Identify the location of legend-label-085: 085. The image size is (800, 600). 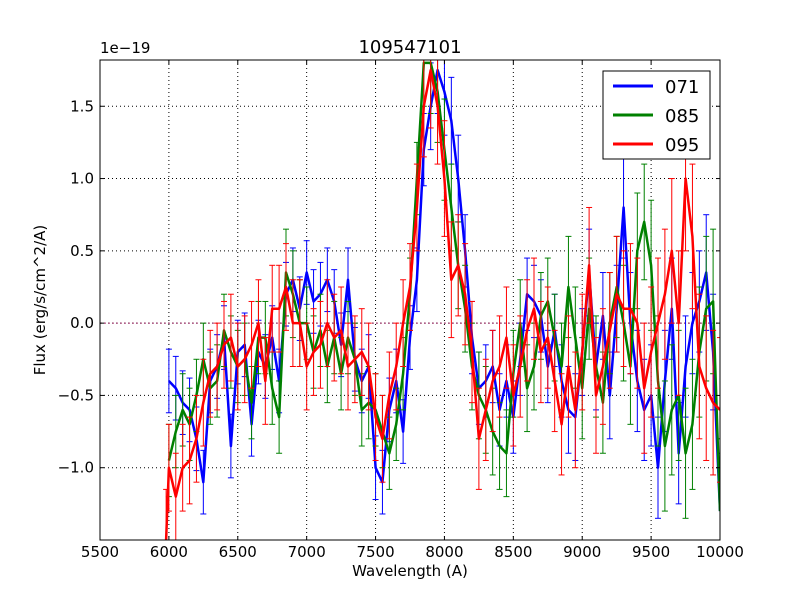
(682, 116).